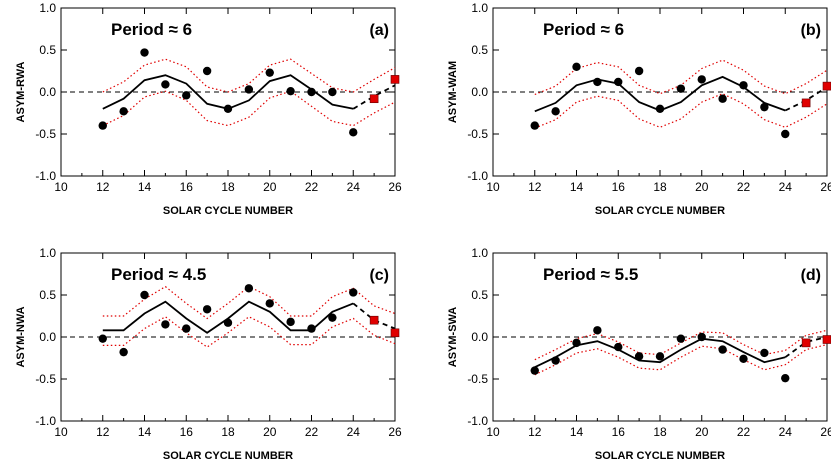 Image resolution: width=831 pixels, height=473 pixels. What do you see at coordinates (590, 274) in the screenshot?
I see `chart-title: Period ≈ 5.5` at bounding box center [590, 274].